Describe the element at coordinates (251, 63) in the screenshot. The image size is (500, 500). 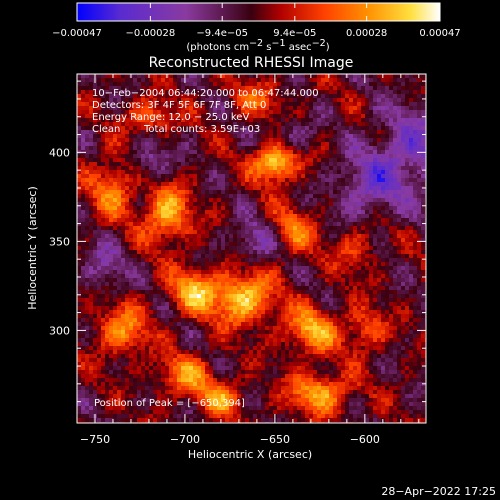
I see `chart-title: Reconstructed RHESSI Image` at that location.